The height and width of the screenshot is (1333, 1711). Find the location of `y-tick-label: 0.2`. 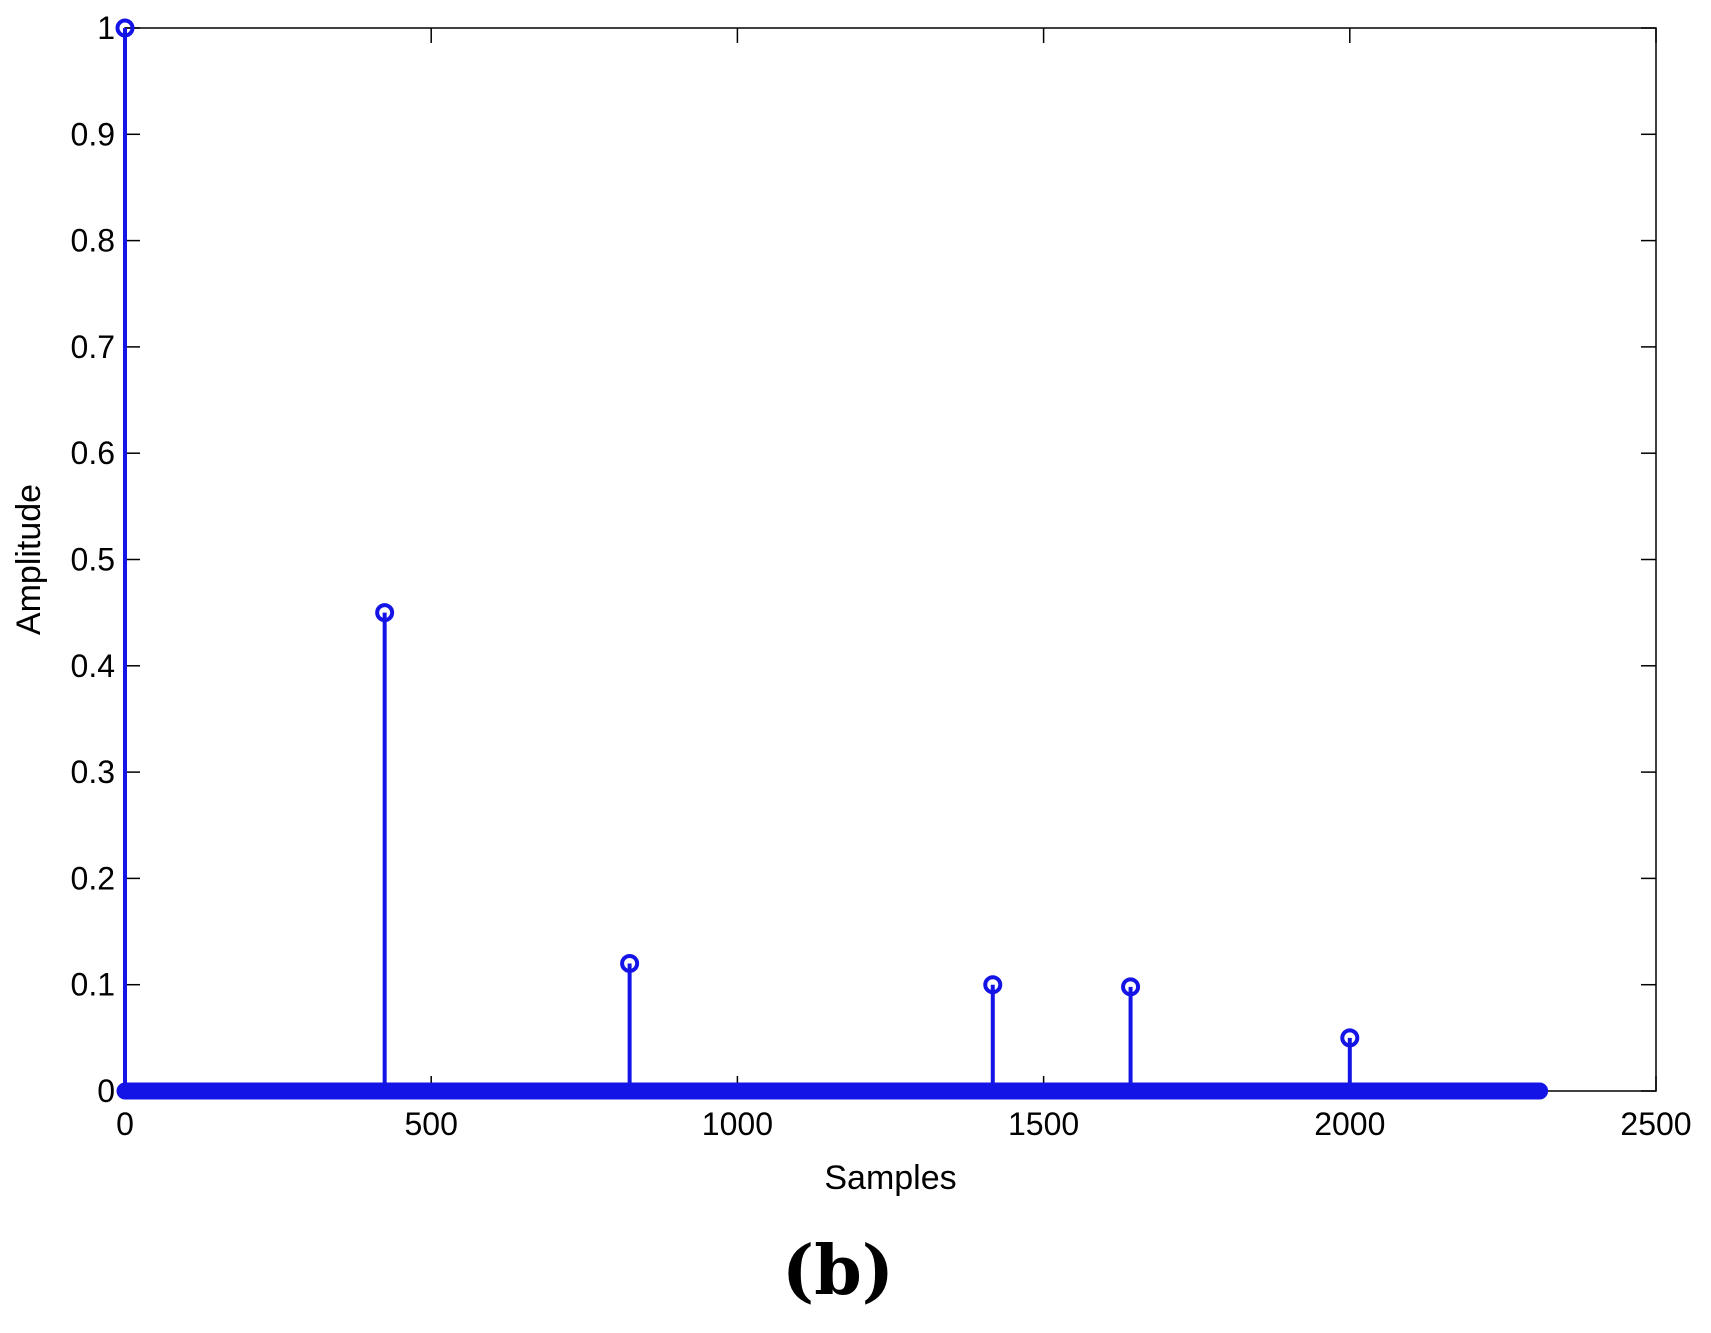

y-tick-label: 0.2 is located at coordinates (93, 878).